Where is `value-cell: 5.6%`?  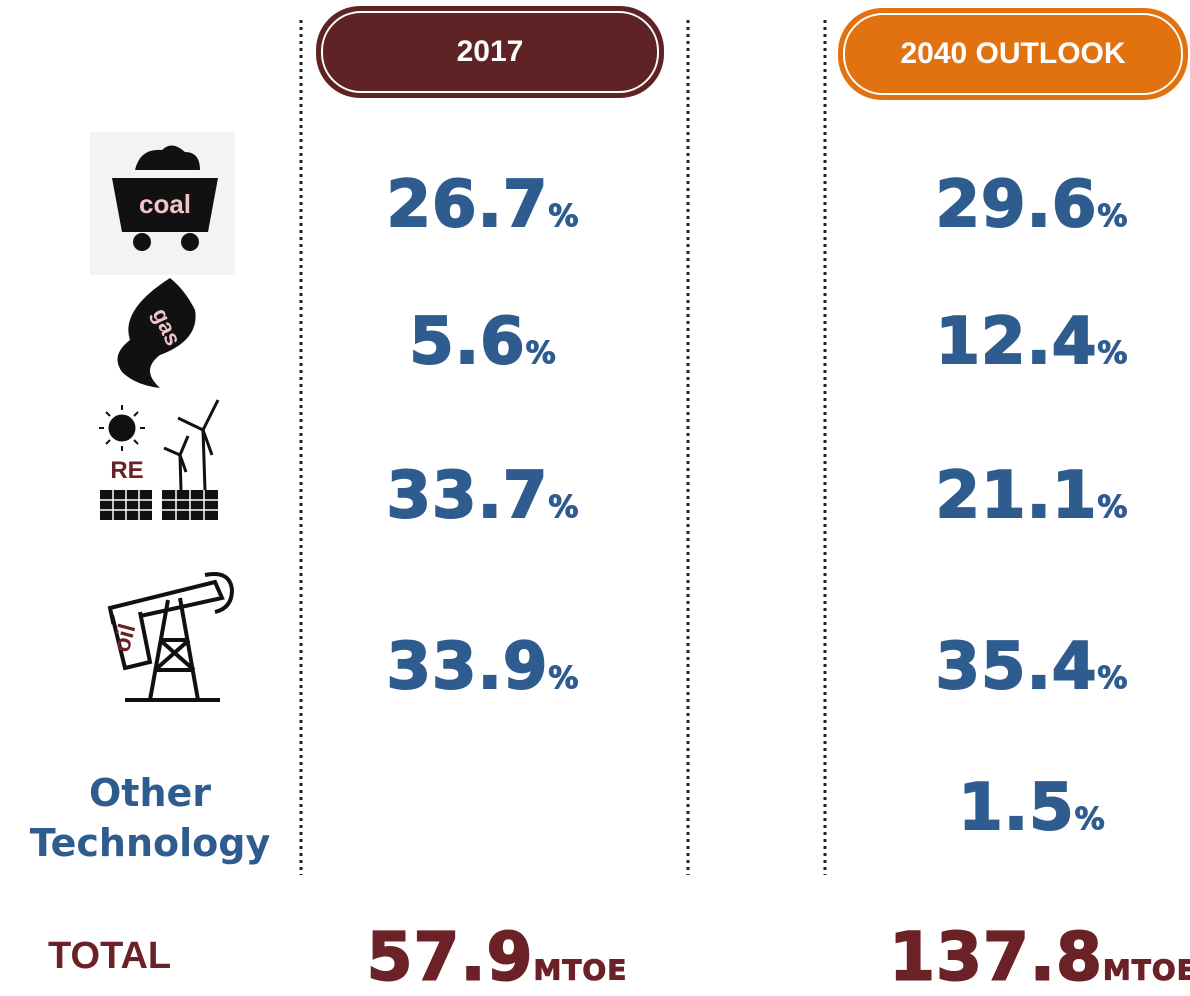 value-cell: 5.6% is located at coordinates (482, 342).